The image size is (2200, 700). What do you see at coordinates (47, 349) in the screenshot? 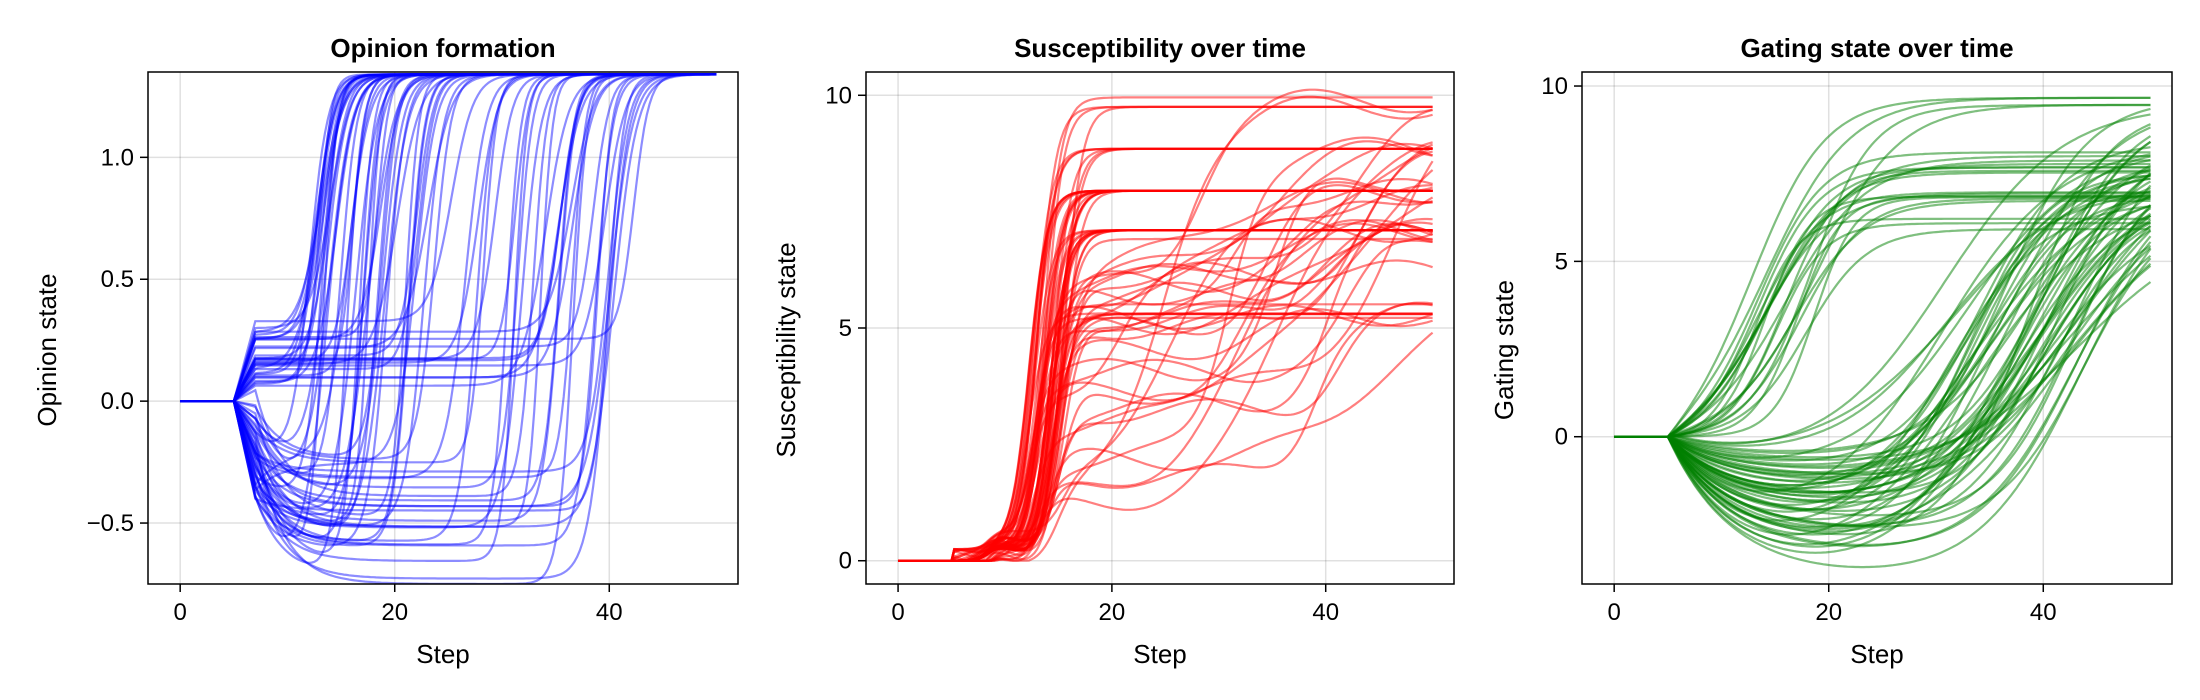
I see `y-axis-label: Opinion state` at bounding box center [47, 349].